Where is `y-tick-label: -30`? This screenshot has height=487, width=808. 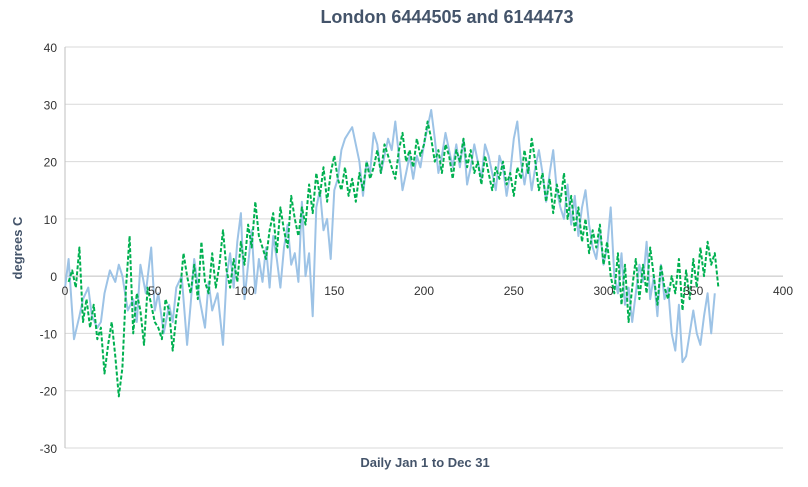
y-tick-label: -30 is located at coordinates (49, 449).